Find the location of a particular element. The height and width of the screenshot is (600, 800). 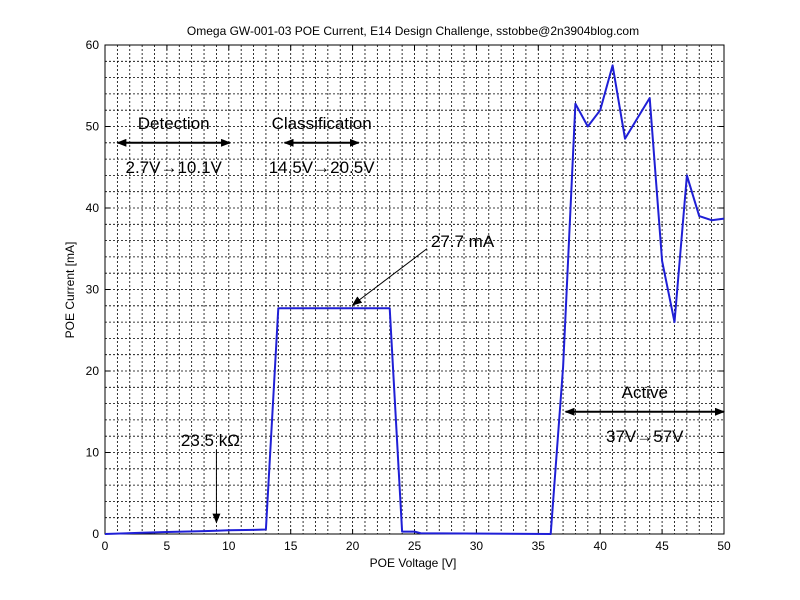

x-tick-label: 40 is located at coordinates (601, 546).